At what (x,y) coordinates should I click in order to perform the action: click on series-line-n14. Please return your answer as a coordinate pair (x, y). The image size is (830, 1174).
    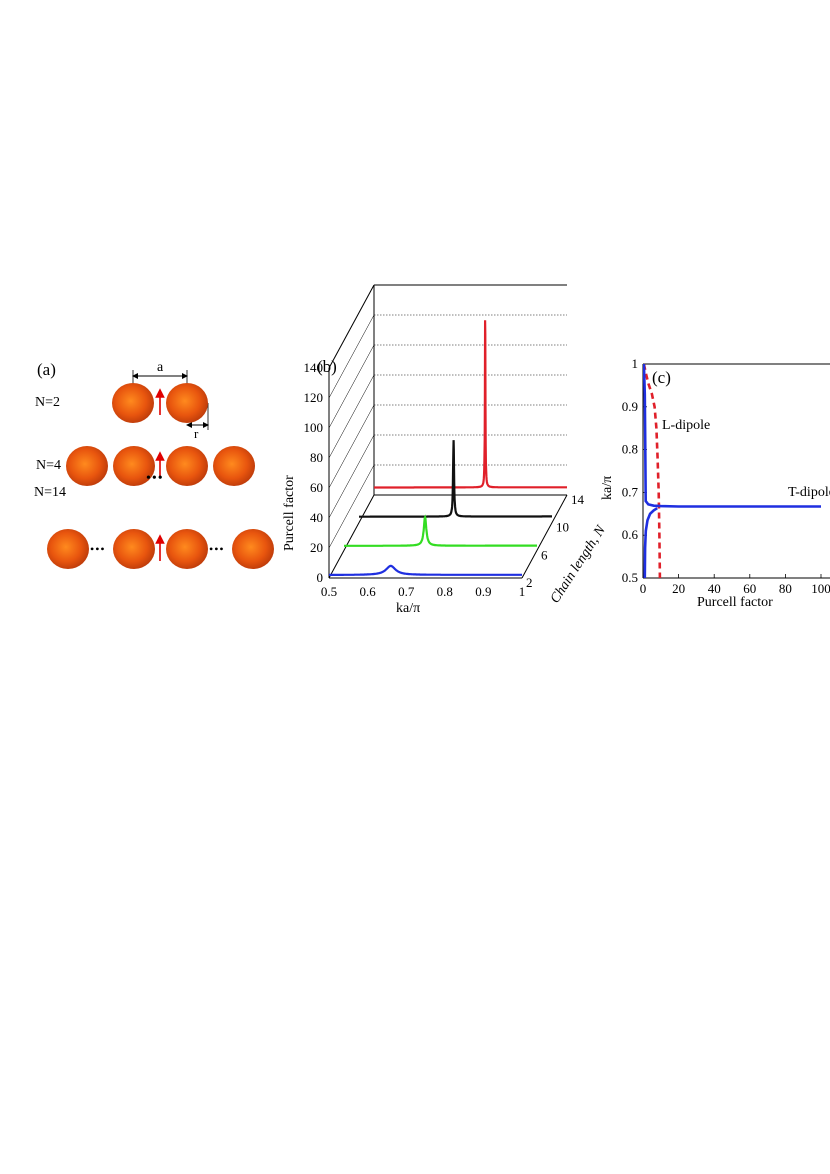
    Looking at the image, I should click on (470, 404).